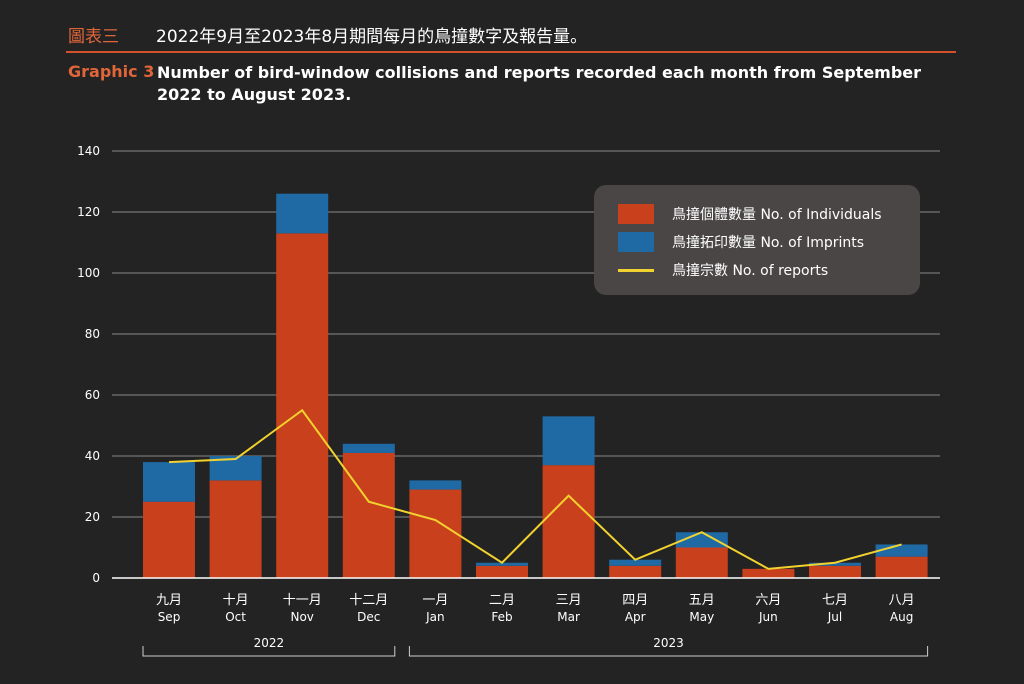  I want to click on chinese-figure-title: 2022年9月至2023年8月期間每月的鳥撞數字及報告量。, so click(372, 37).